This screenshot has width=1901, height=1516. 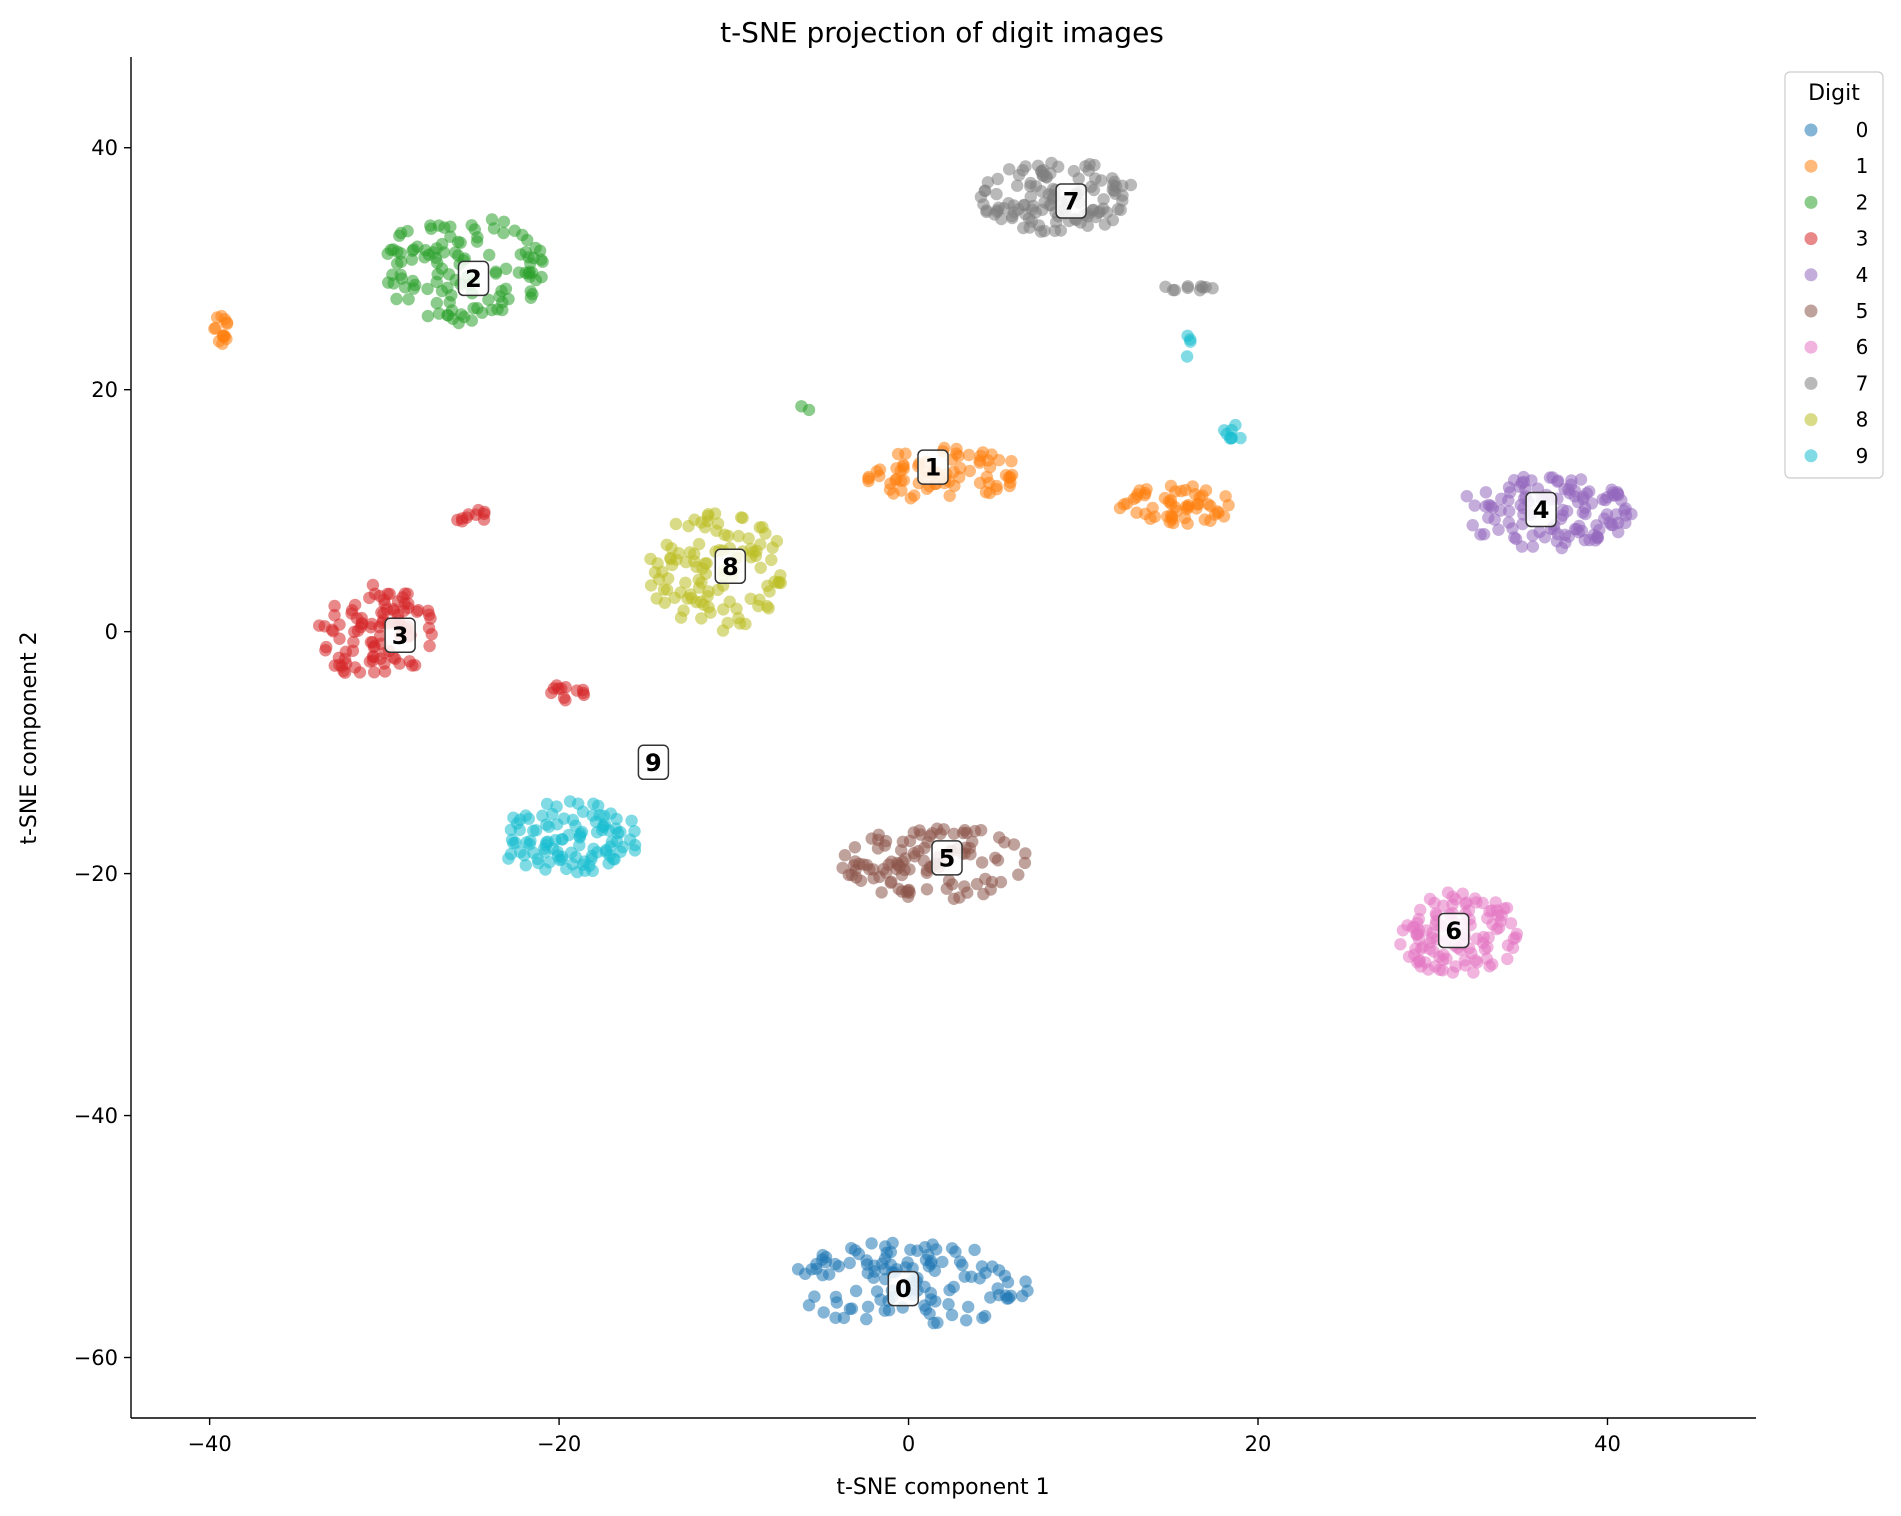 I want to click on cluster-label-3: 3, so click(x=400, y=635).